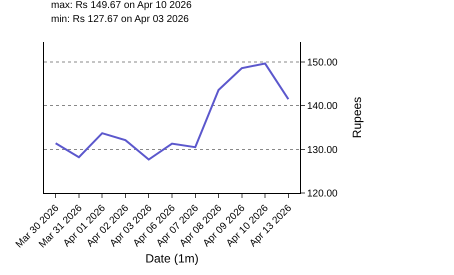  Describe the element at coordinates (322, 194) in the screenshot. I see `y-tick-label: 120.00` at that location.